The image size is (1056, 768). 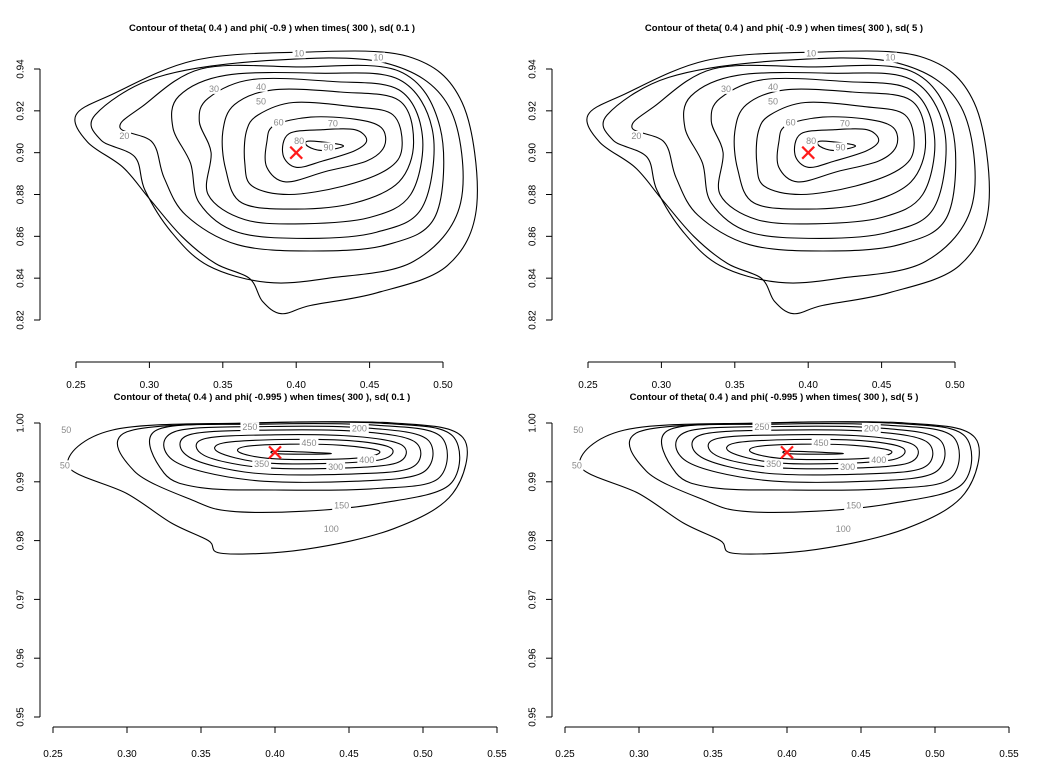 I want to click on y-tick-label: 0.97, so click(x=533, y=599).